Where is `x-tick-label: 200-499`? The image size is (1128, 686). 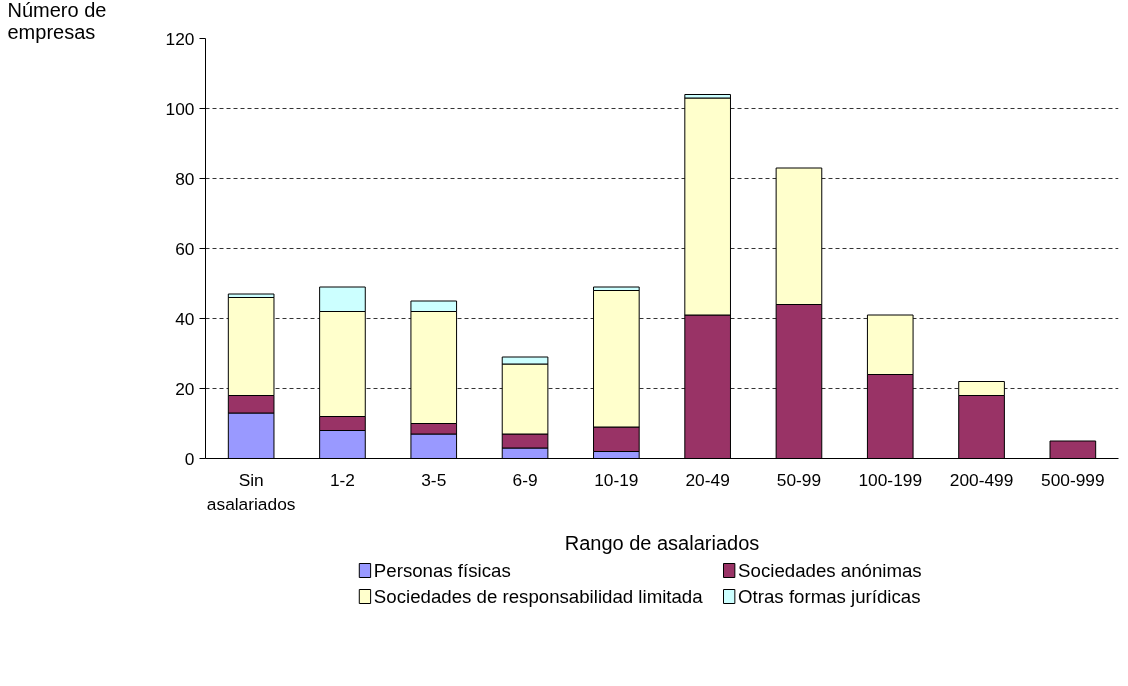
x-tick-label: 200-499 is located at coordinates (981, 479).